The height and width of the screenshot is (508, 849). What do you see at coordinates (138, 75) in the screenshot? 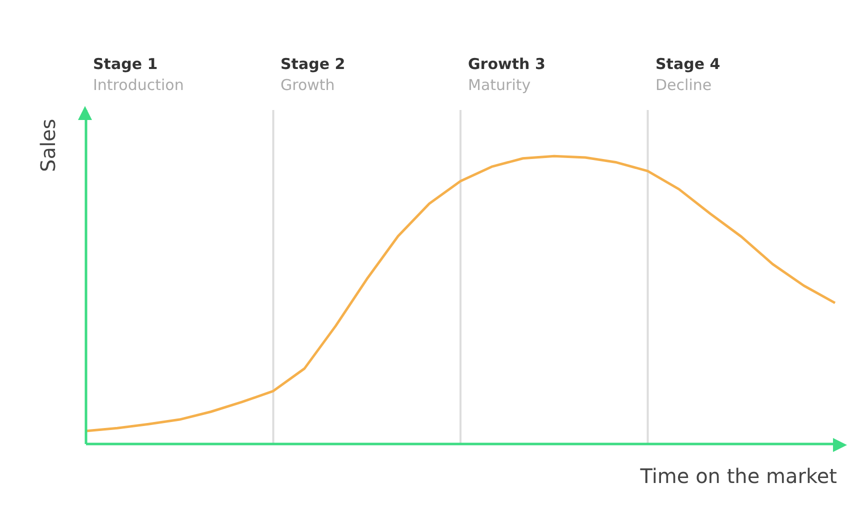
I see `text: Stage 1 Introduction` at bounding box center [138, 75].